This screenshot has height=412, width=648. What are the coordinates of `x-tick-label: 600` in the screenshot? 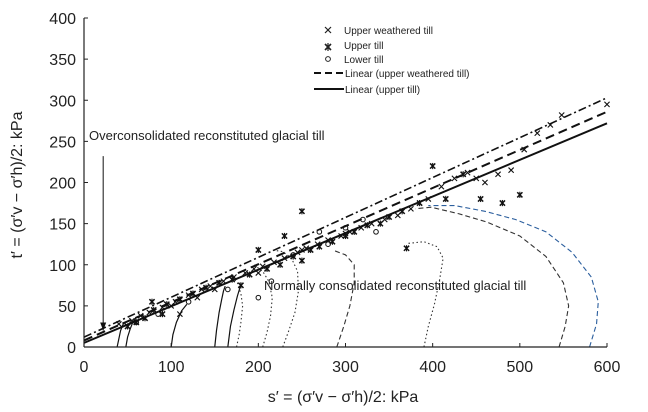 It's located at (607, 367).